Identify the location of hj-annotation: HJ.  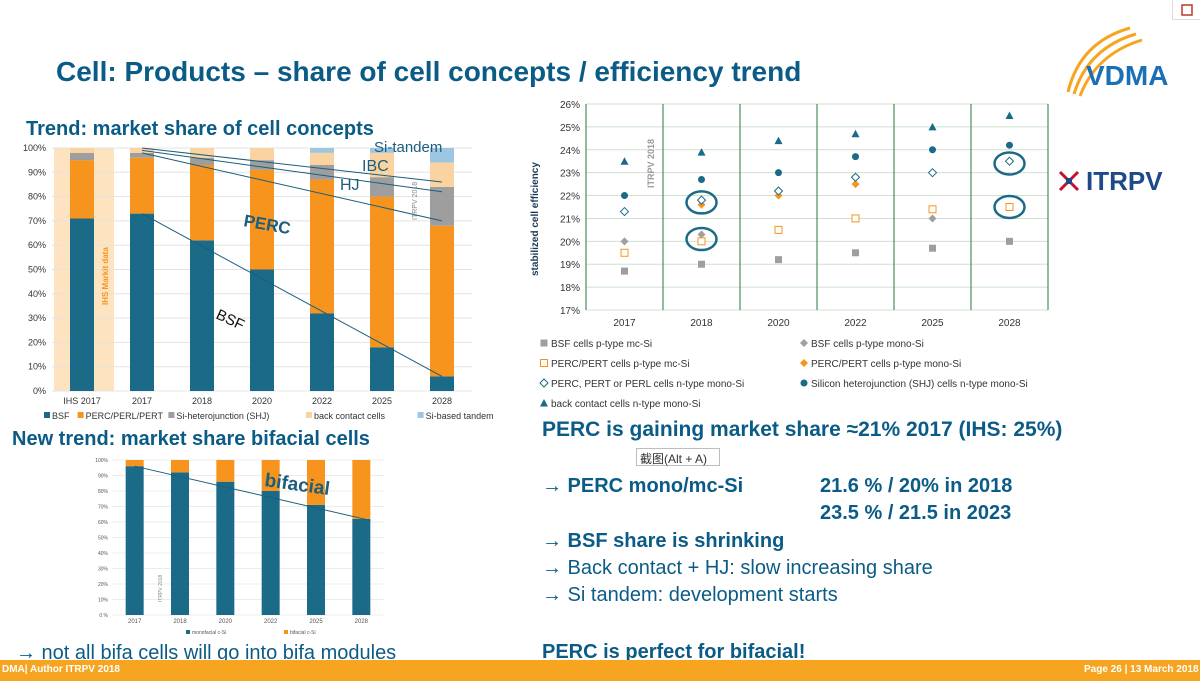
(350, 185).